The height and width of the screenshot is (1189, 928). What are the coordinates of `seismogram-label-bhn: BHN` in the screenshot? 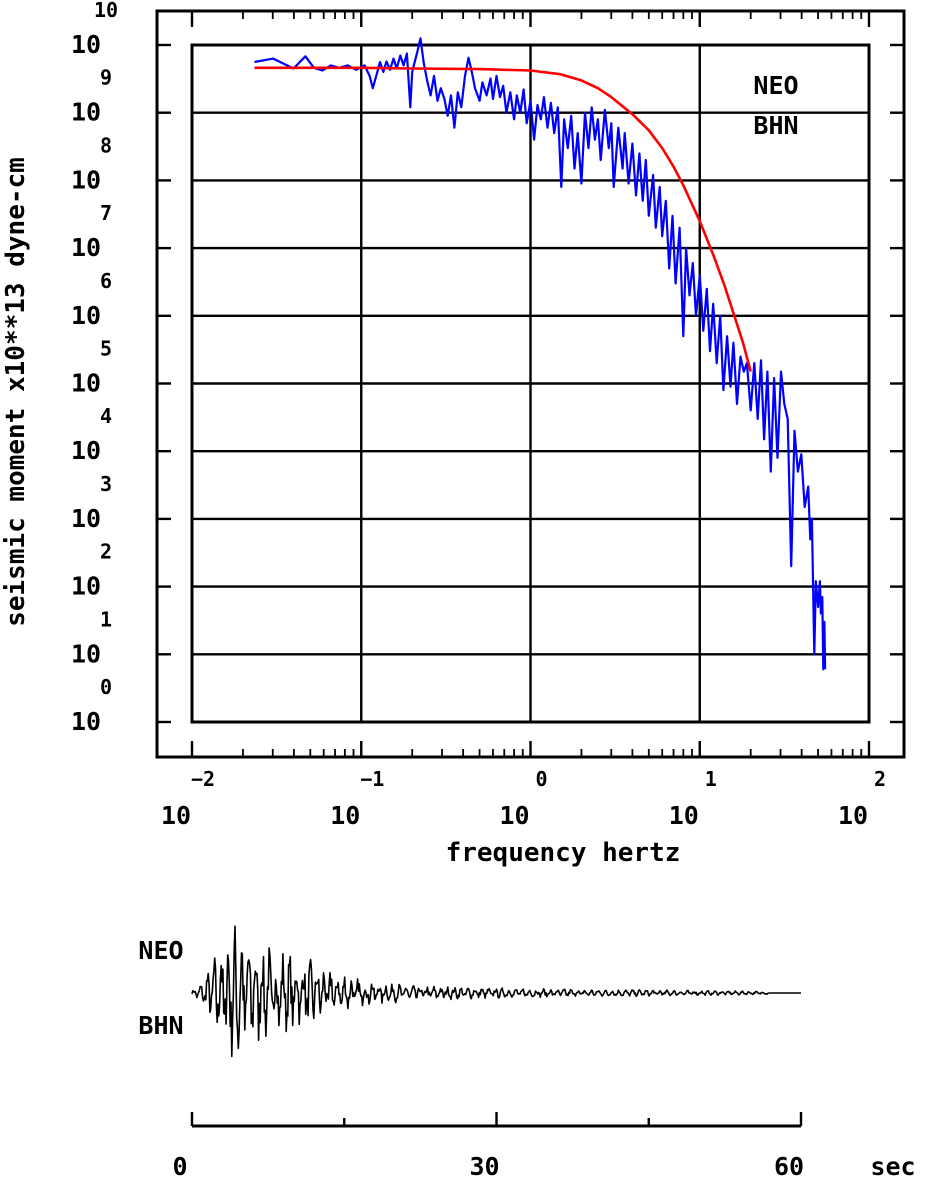 It's located at (160, 1025).